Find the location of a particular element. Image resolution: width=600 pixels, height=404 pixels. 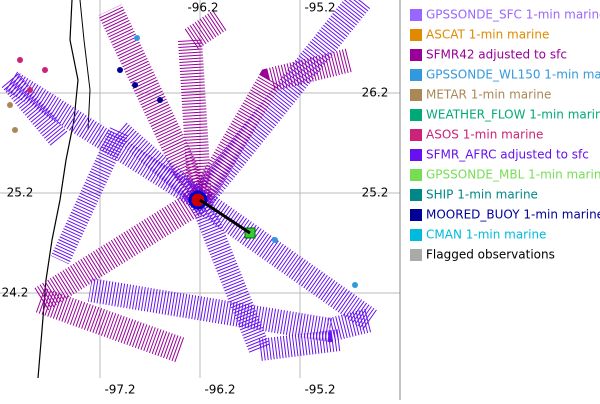

legend-label: WEATHER_FLOW 1-min marine is located at coordinates (513, 115).